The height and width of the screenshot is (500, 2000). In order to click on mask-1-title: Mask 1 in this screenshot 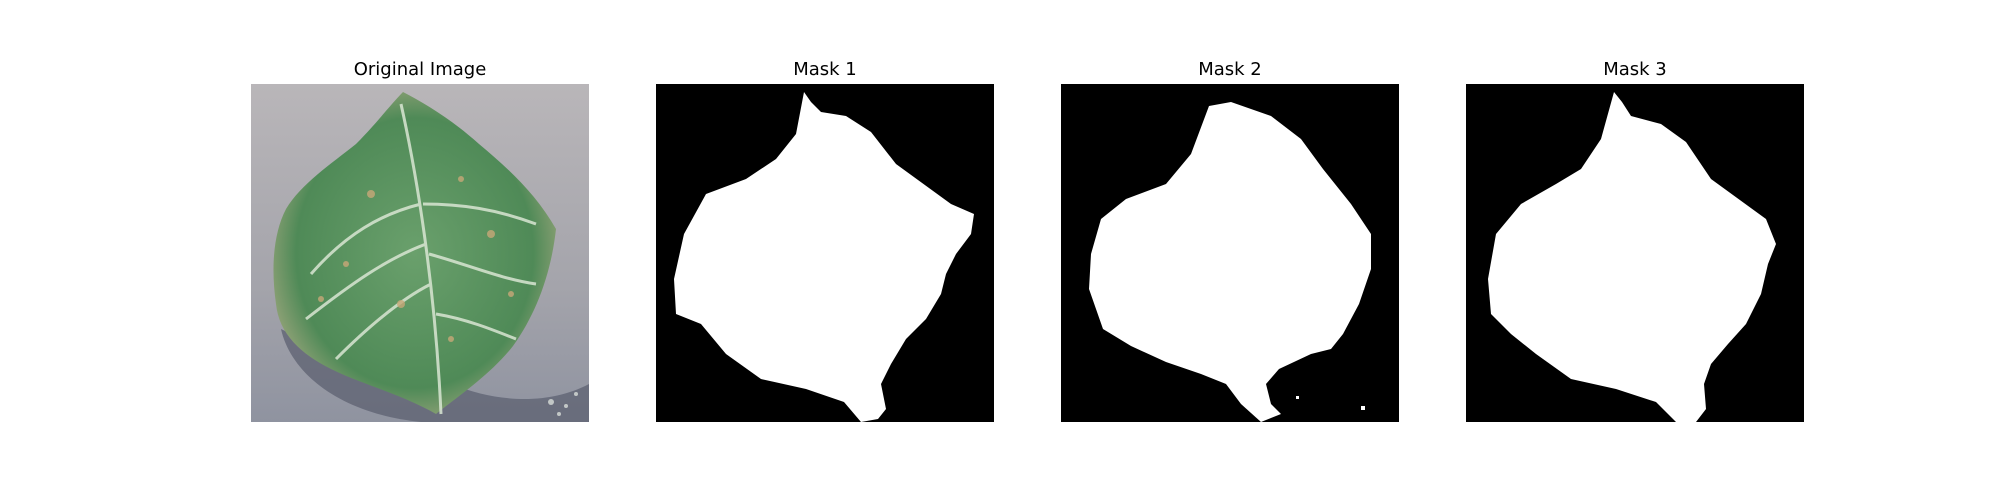, I will do `click(825, 69)`.